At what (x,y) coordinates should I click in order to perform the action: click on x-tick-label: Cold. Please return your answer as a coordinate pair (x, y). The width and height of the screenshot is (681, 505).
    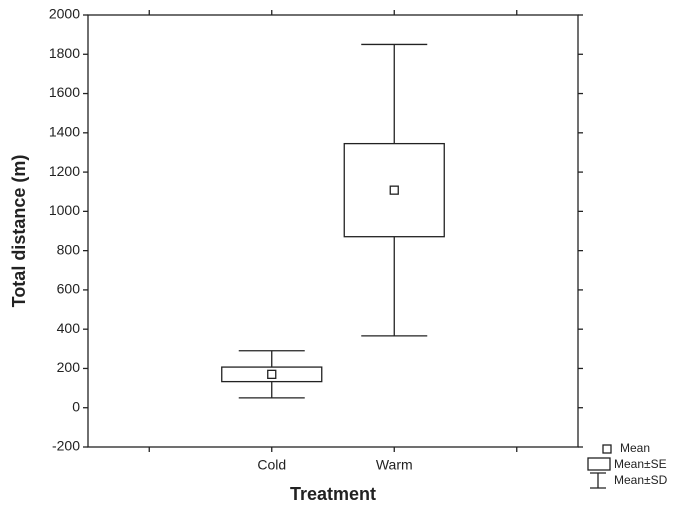
    Looking at the image, I should click on (271, 465).